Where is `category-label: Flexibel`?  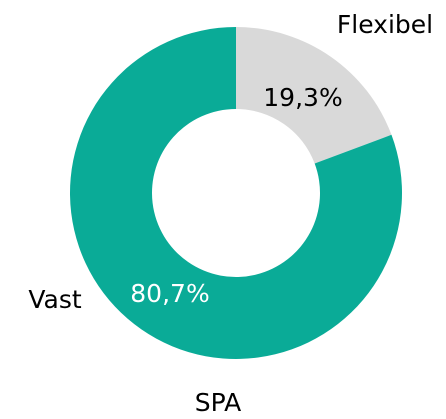
category-label: Flexibel is located at coordinates (385, 24).